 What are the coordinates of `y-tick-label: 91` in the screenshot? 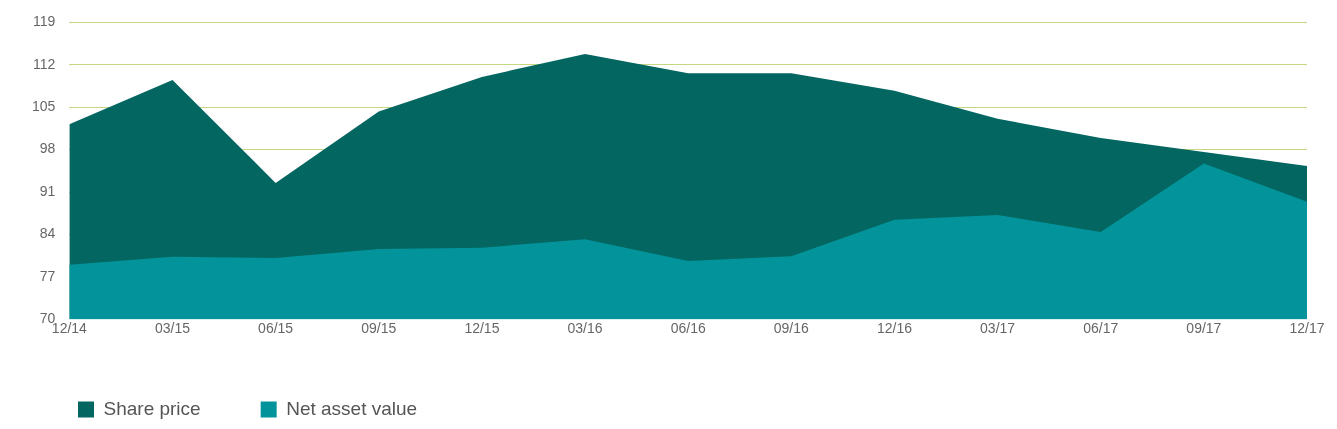 It's located at (47, 190).